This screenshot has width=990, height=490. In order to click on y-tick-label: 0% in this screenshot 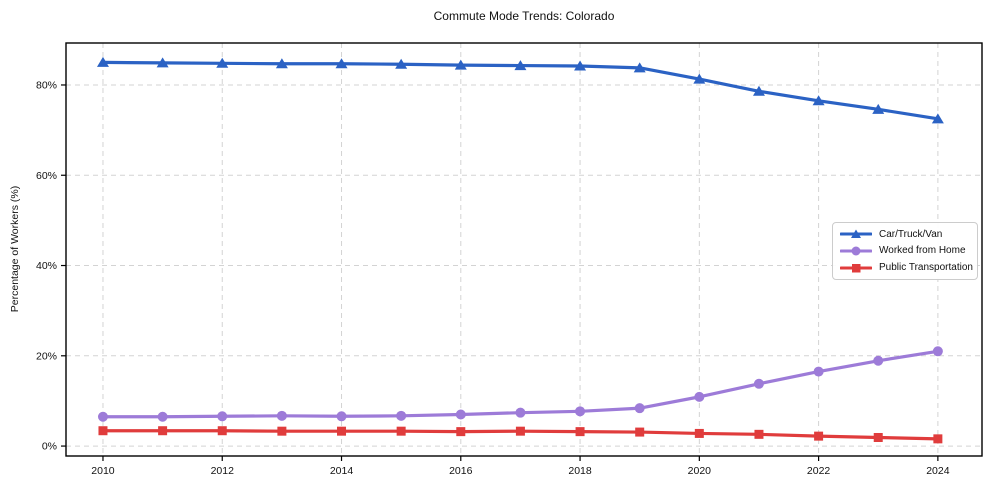, I will do `click(49, 447)`.